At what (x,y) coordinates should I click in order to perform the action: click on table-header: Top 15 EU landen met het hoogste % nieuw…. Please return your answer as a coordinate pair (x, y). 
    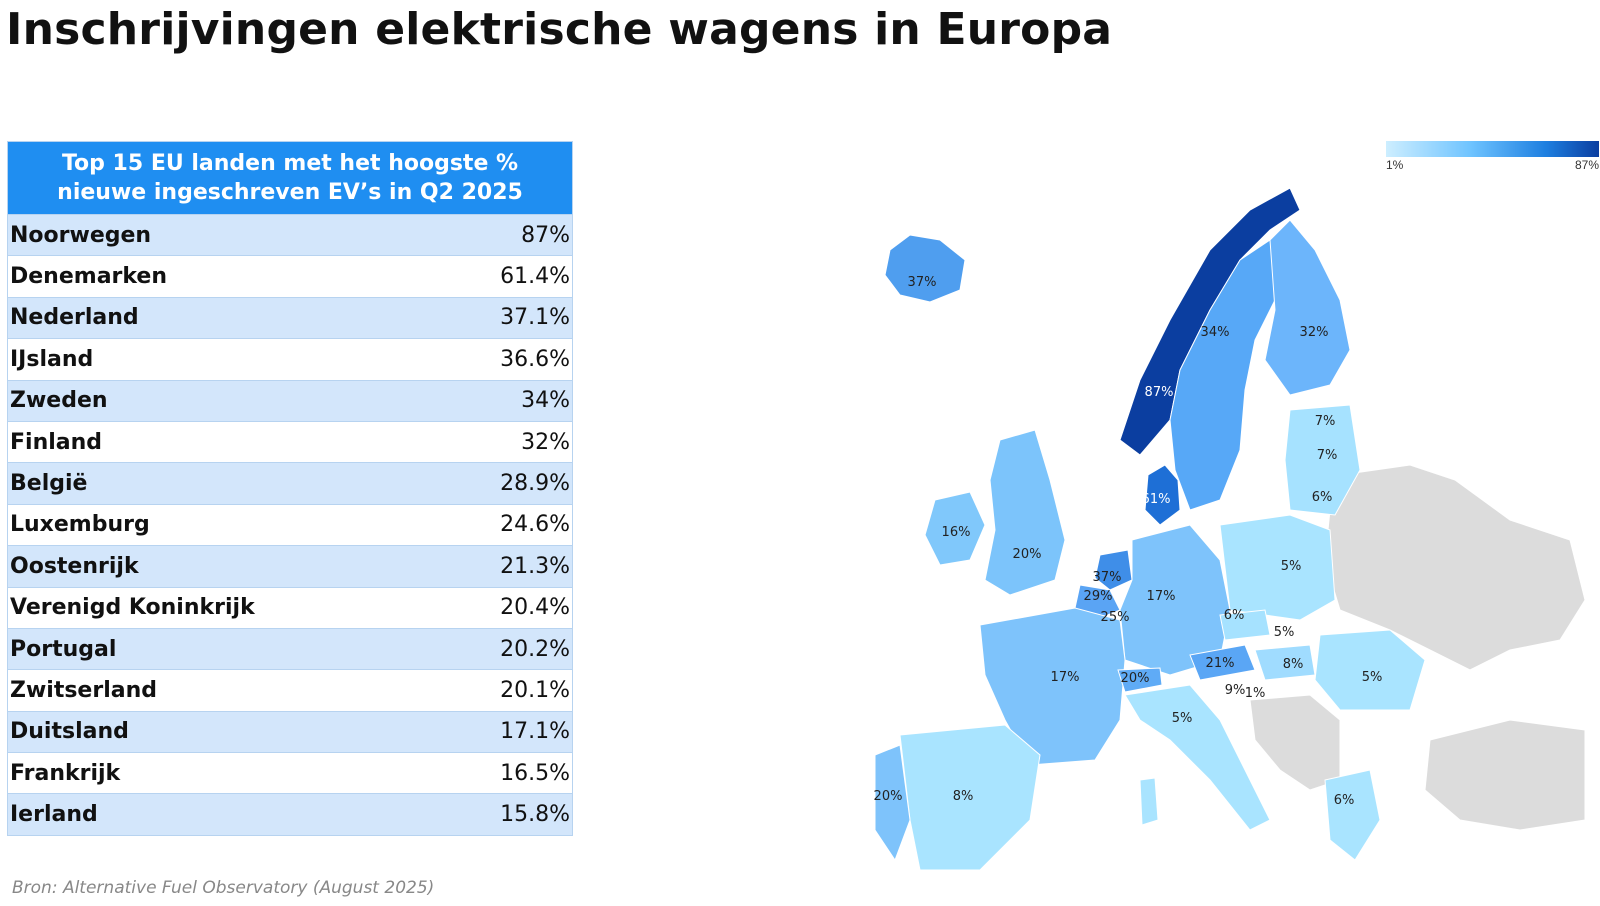
    Looking at the image, I should click on (290, 178).